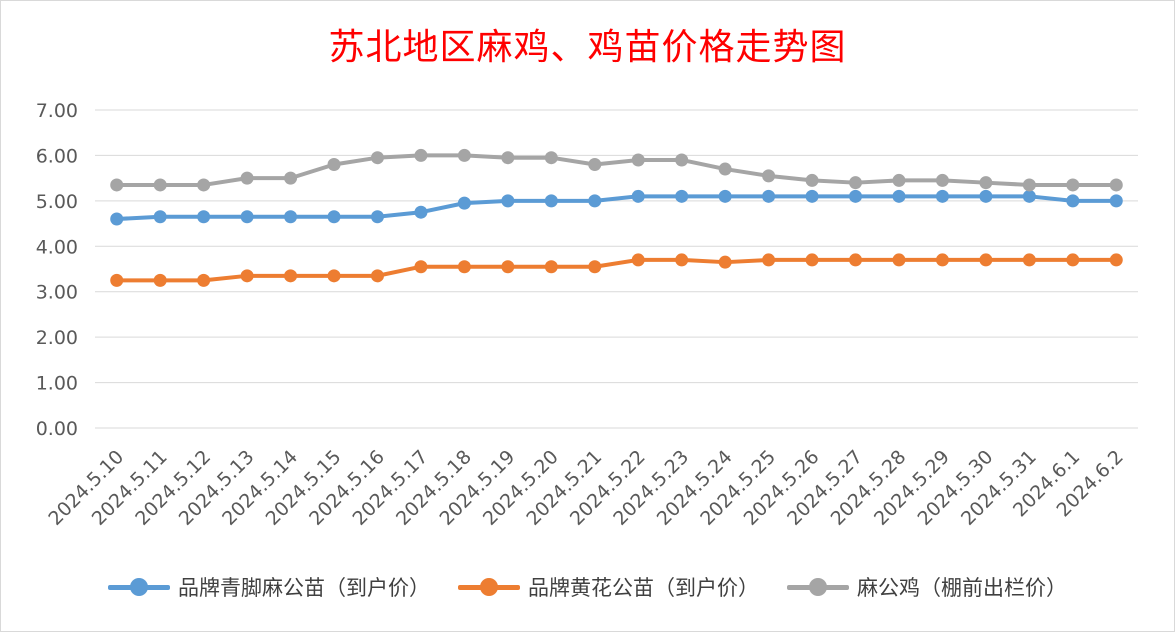 This screenshot has width=1175, height=632. Describe the element at coordinates (304, 588) in the screenshot. I see `legend-label: 品牌青脚麻公苗（到户价）` at that location.